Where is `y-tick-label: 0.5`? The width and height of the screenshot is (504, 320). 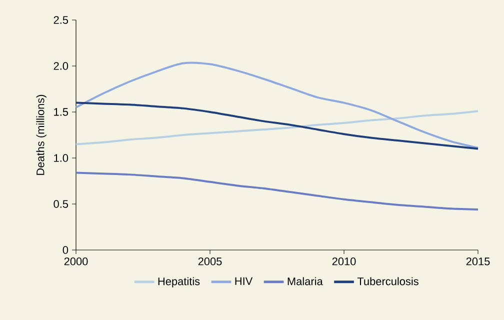 y-tick-label: 0.5 is located at coordinates (61, 204).